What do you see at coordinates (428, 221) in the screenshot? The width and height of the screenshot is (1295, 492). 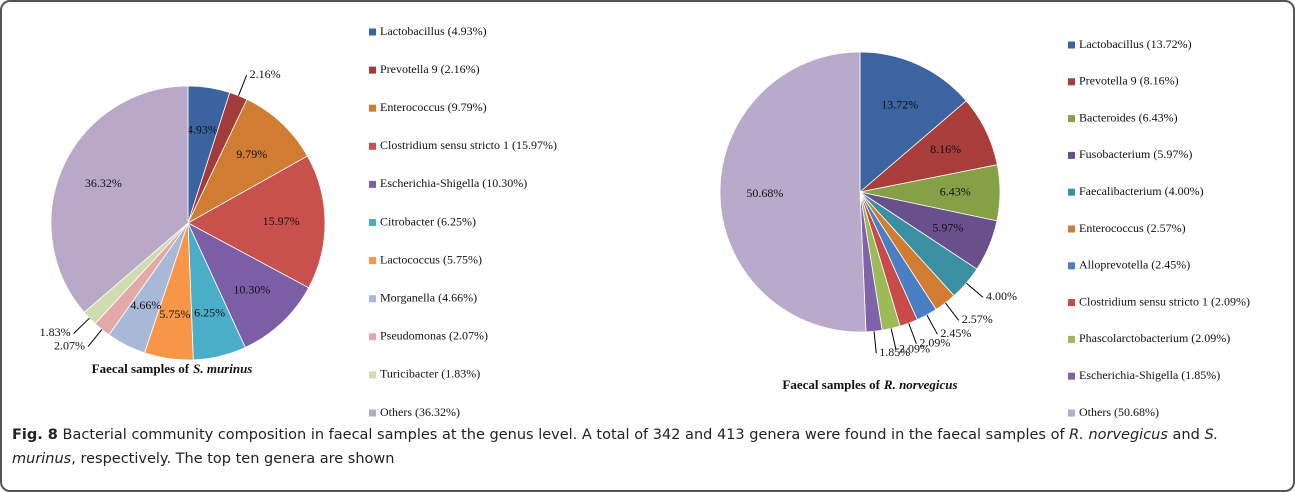 I see `legend-label: Citrobacter (6.25%)` at bounding box center [428, 221].